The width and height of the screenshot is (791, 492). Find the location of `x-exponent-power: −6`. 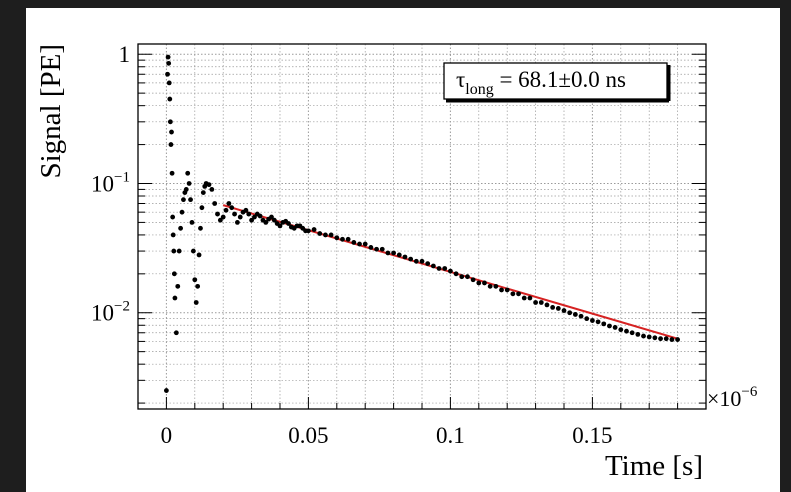

x-exponent-power: −6 is located at coordinates (749, 392).